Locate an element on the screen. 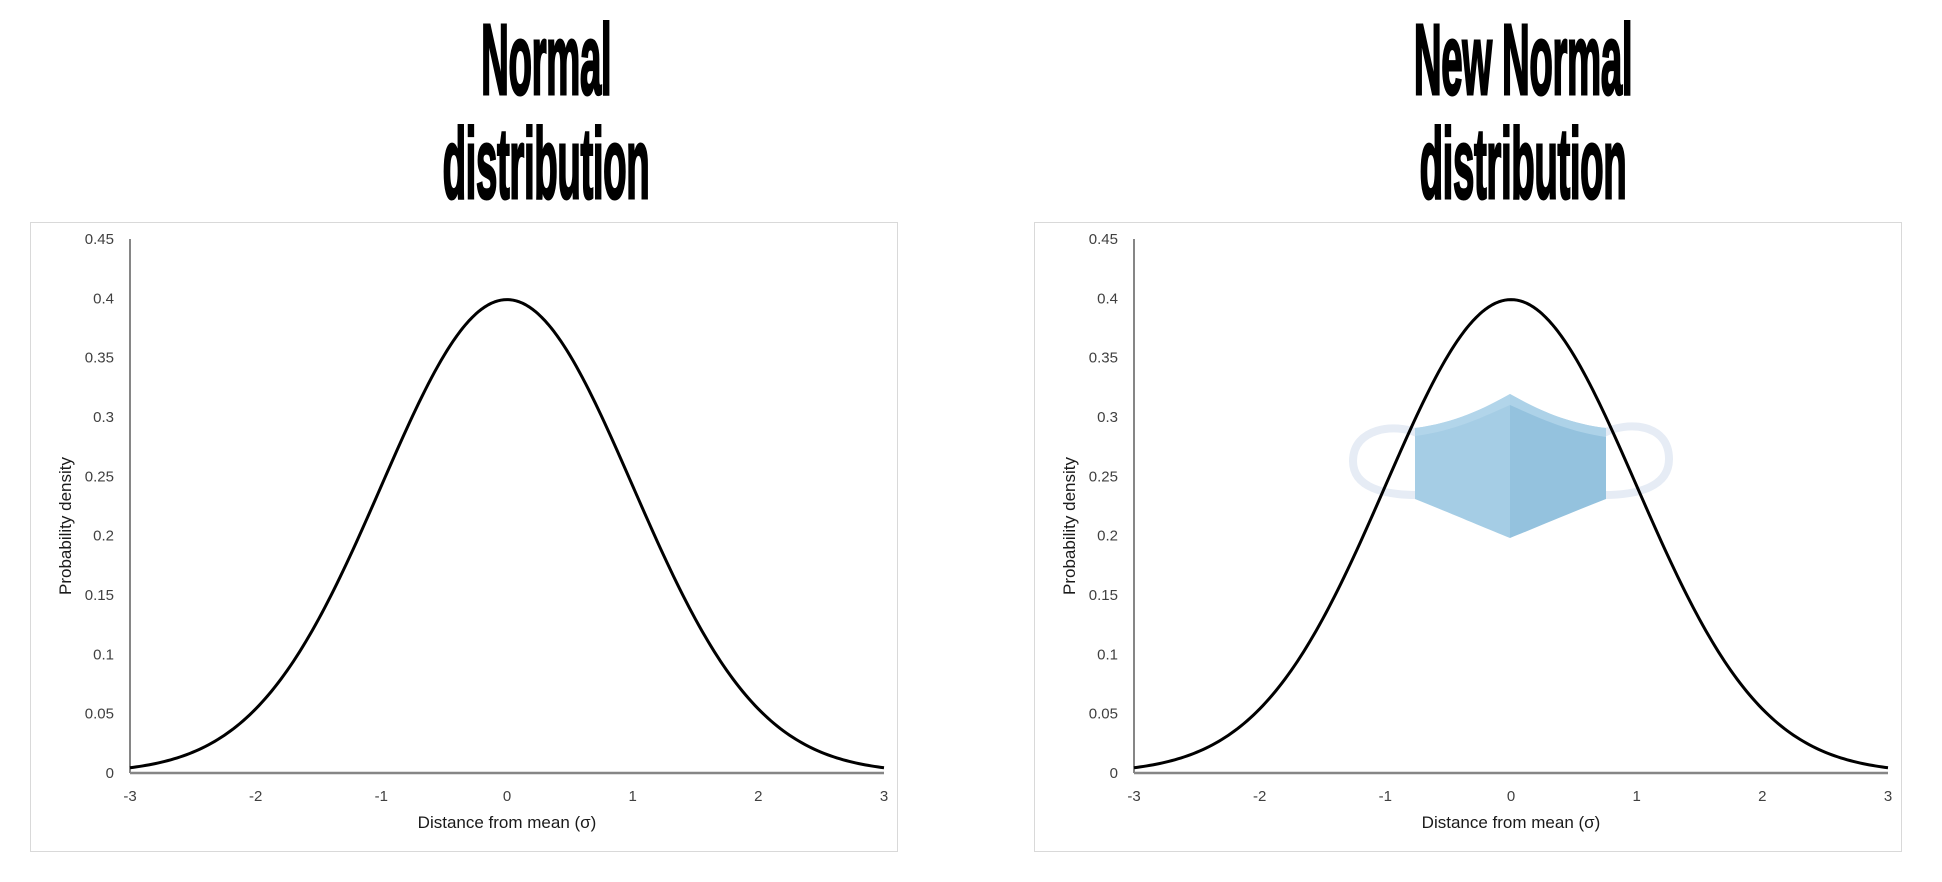 This screenshot has height=882, width=1942. mask-left-panel is located at coordinates (1462, 466).